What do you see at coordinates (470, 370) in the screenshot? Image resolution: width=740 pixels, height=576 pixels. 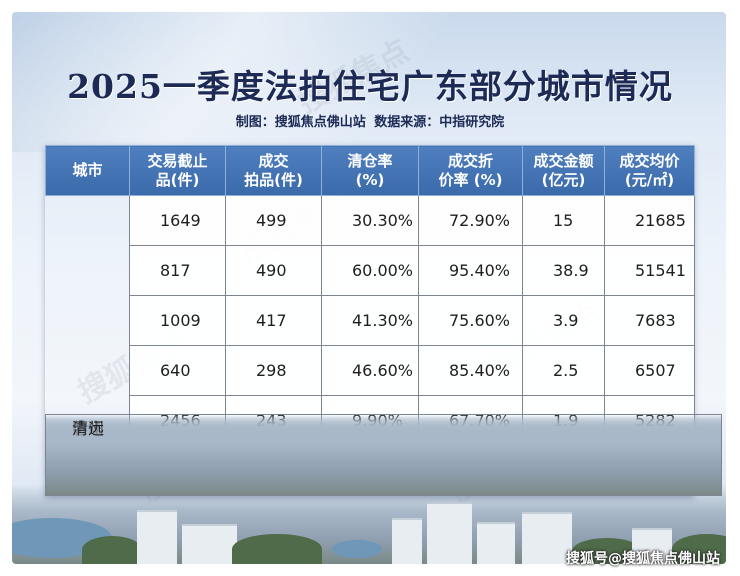 I see `table-cell: 85.40%` at bounding box center [470, 370].